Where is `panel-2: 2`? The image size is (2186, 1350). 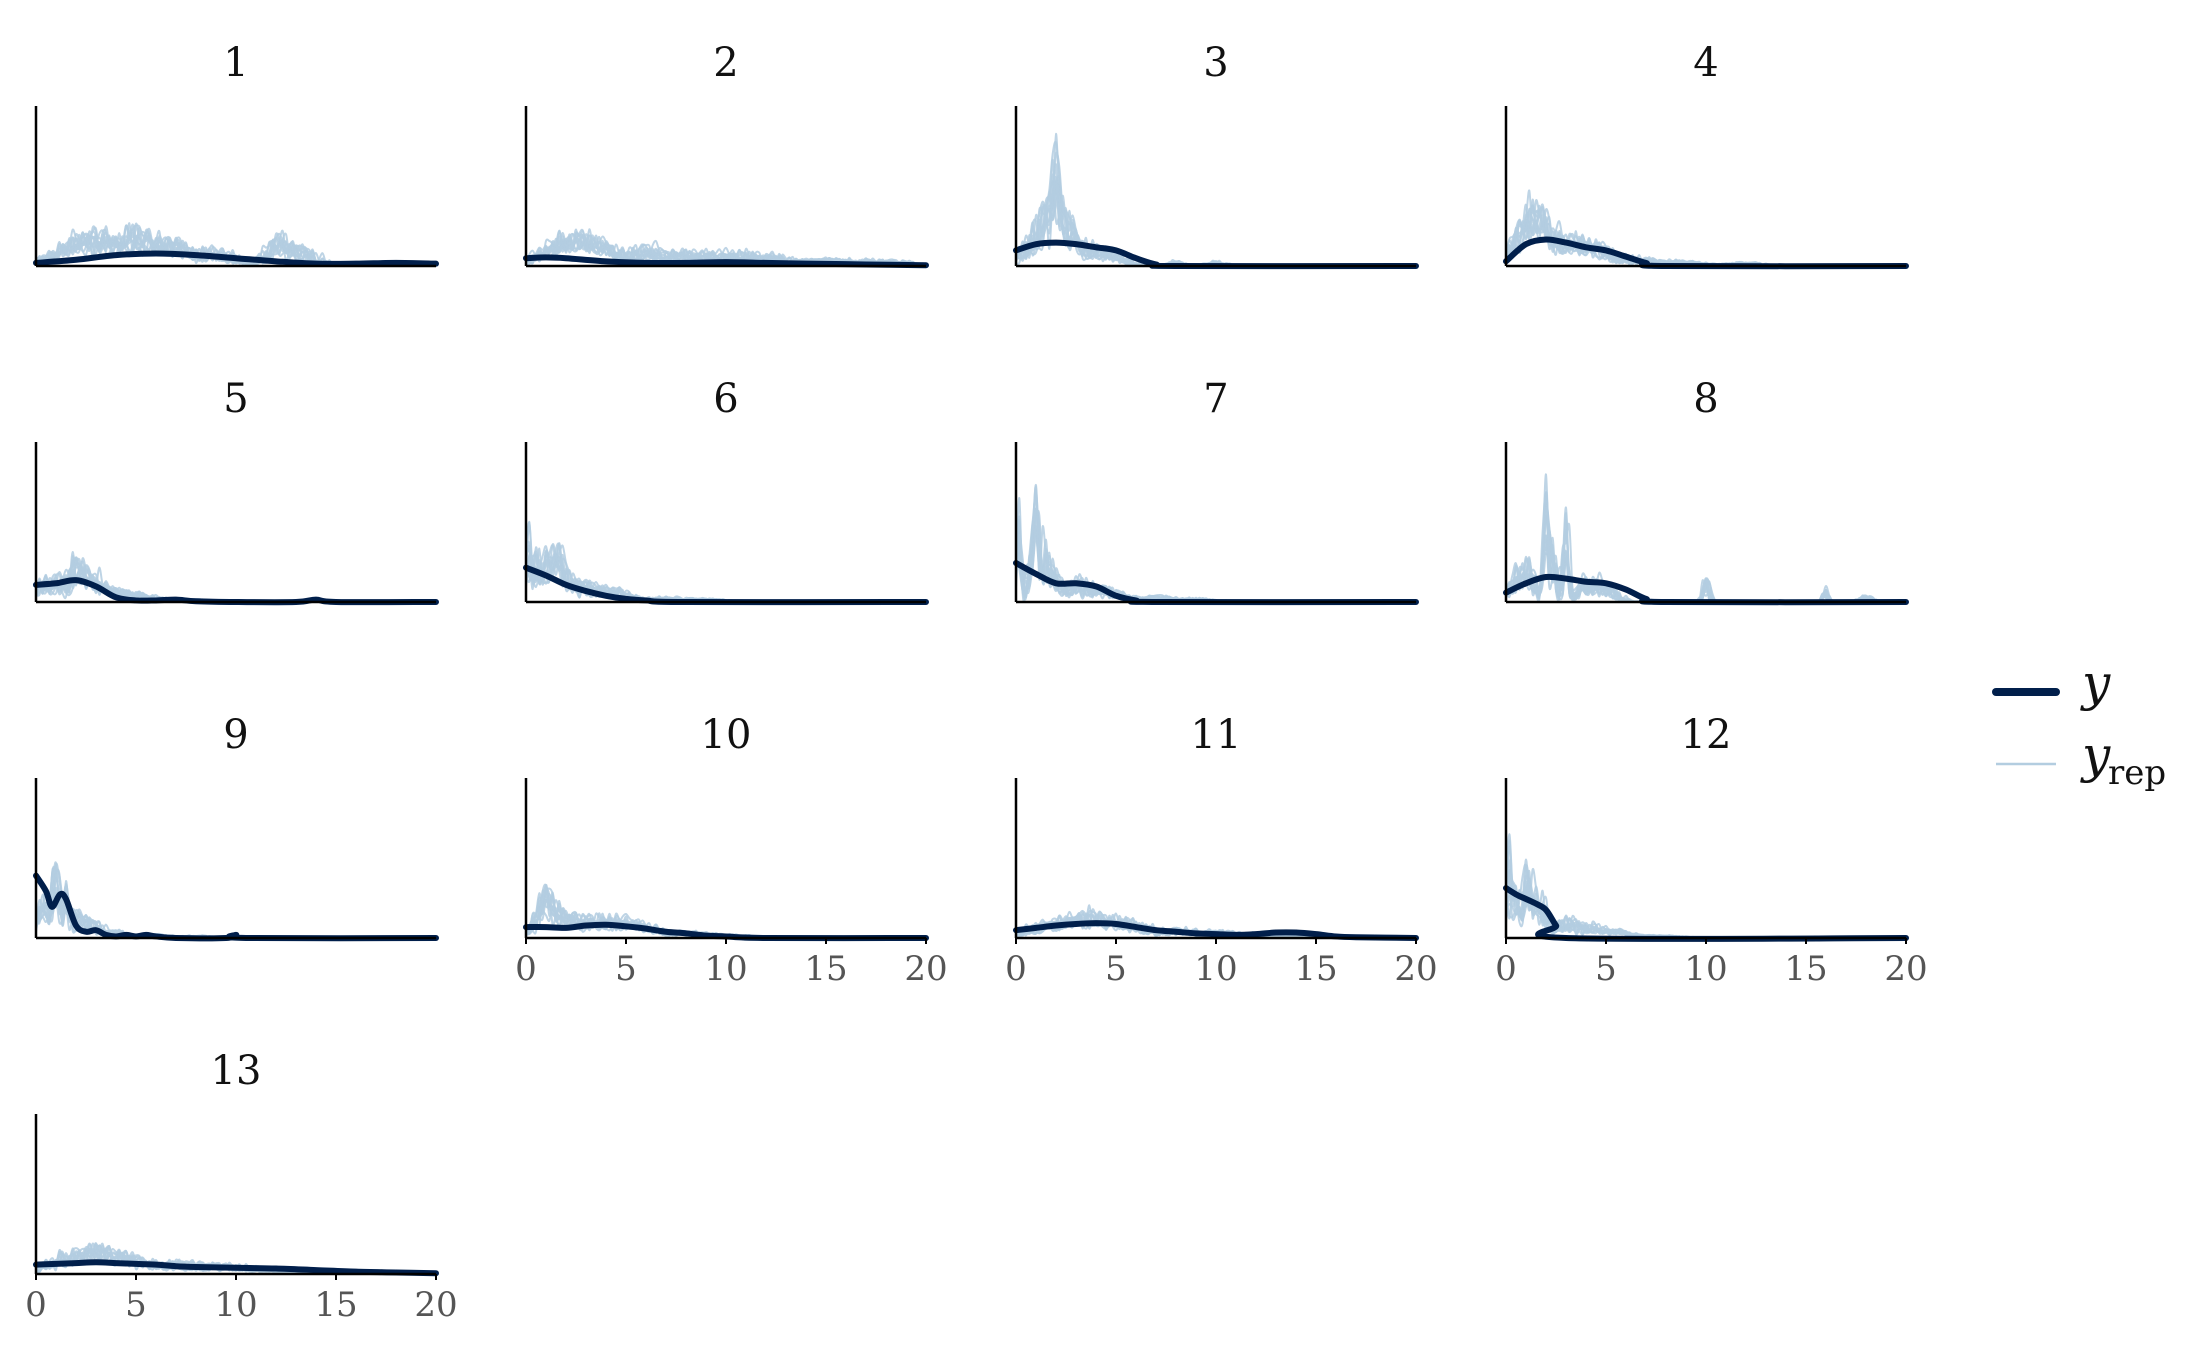
panel-2: 2 is located at coordinates (726, 154).